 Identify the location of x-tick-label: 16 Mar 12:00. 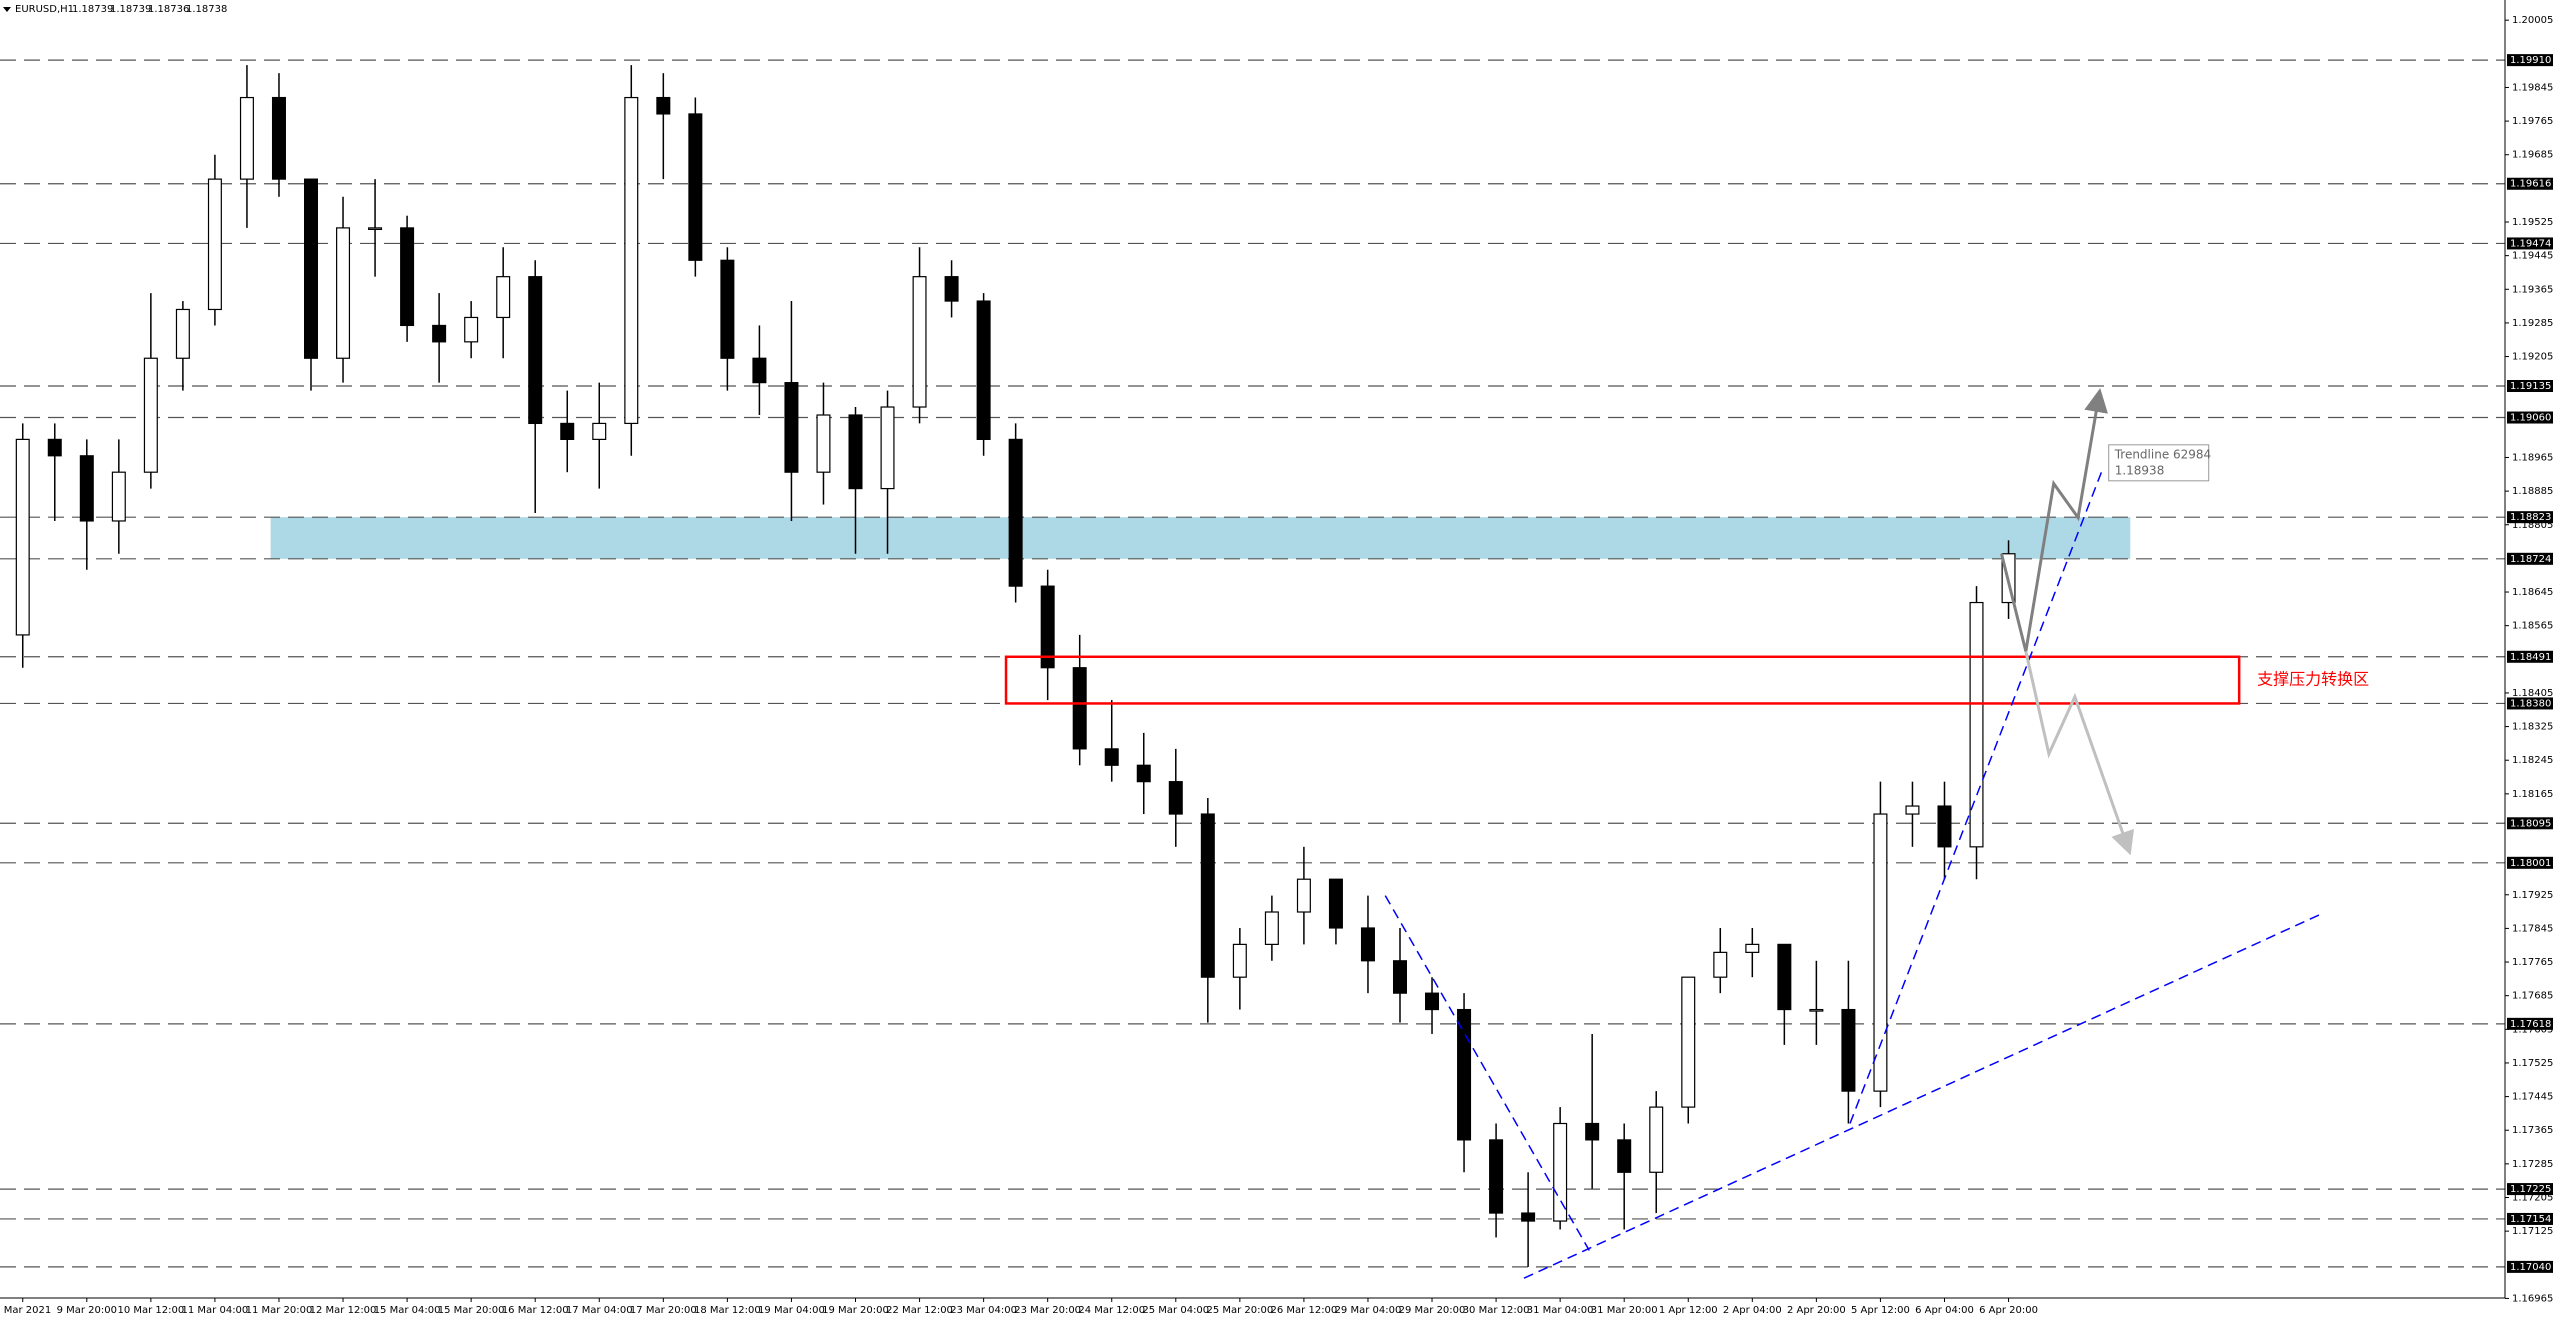
(535, 1310).